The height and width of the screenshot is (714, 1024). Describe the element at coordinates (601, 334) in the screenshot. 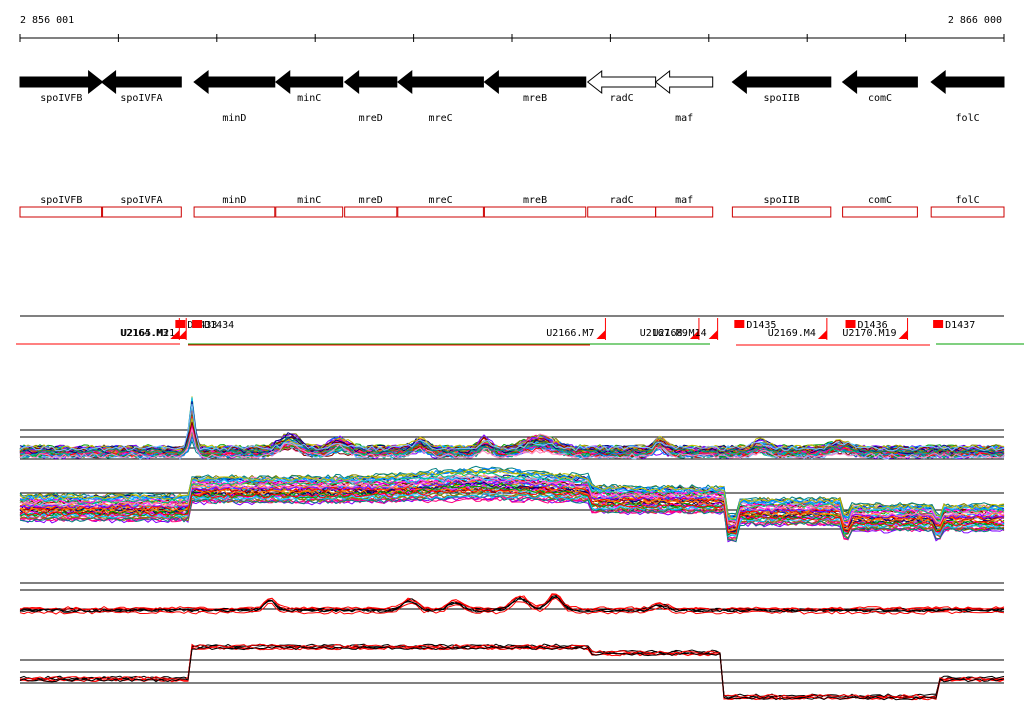

I see `feature-mark-u2166.m7` at that location.